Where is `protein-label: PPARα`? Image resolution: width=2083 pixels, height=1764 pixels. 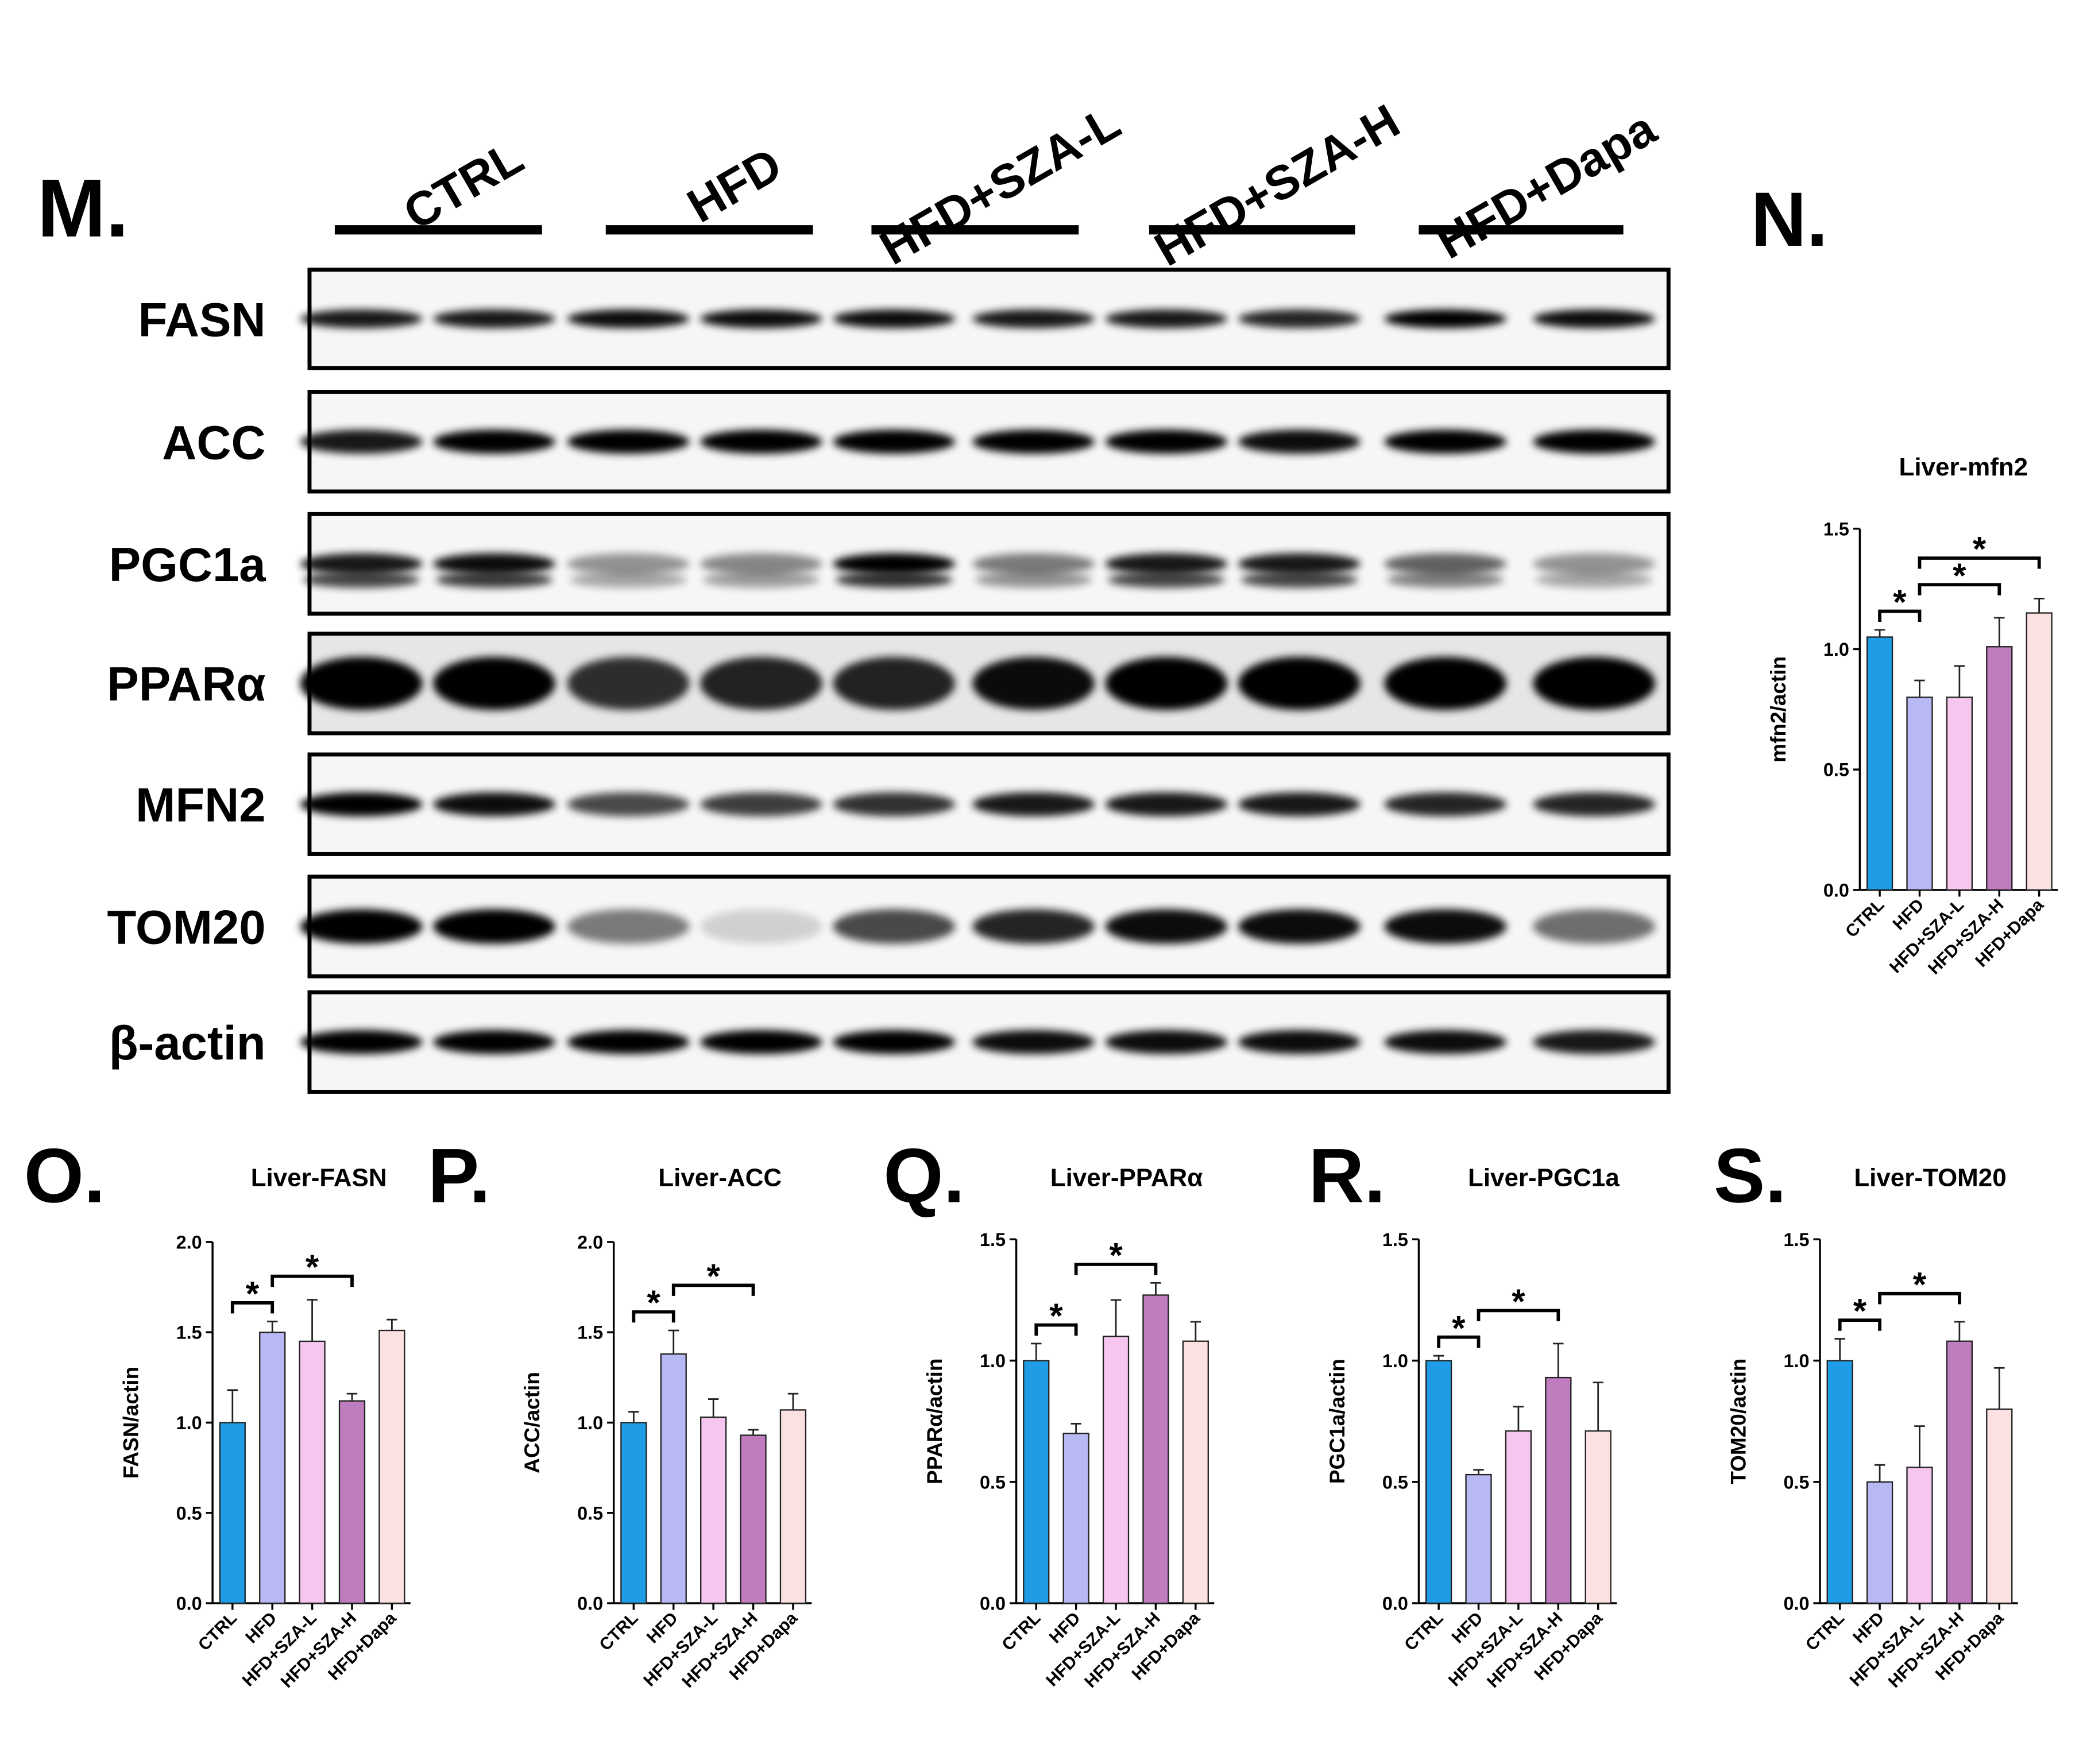 protein-label: PPARα is located at coordinates (186, 684).